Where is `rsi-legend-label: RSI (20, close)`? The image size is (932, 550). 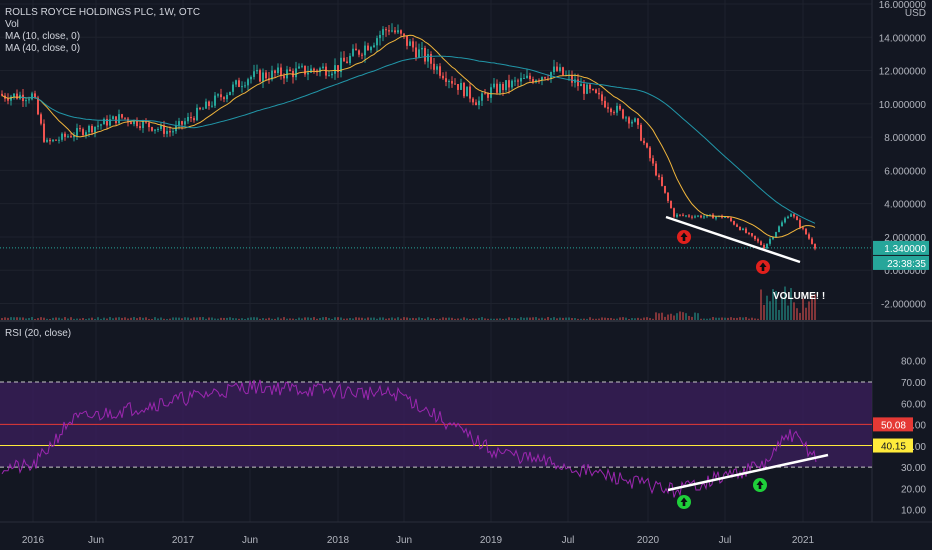
rsi-legend-label: RSI (20, close) is located at coordinates (38, 333).